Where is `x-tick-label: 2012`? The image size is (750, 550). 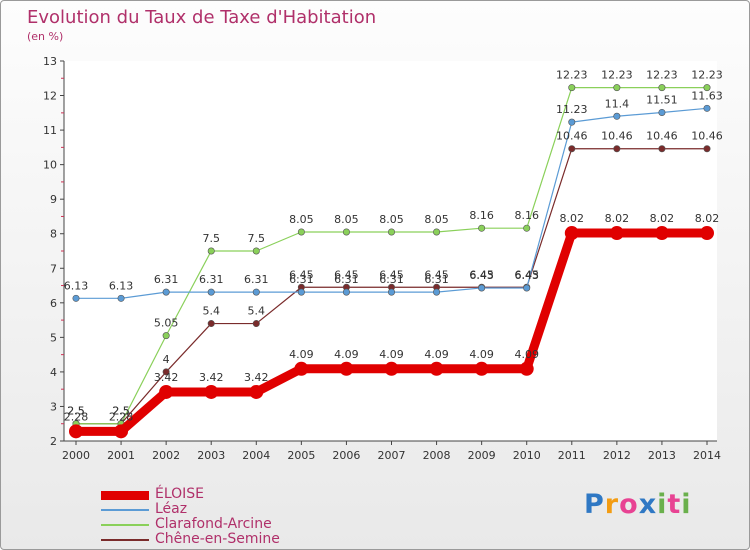
x-tick-label: 2012 is located at coordinates (617, 455).